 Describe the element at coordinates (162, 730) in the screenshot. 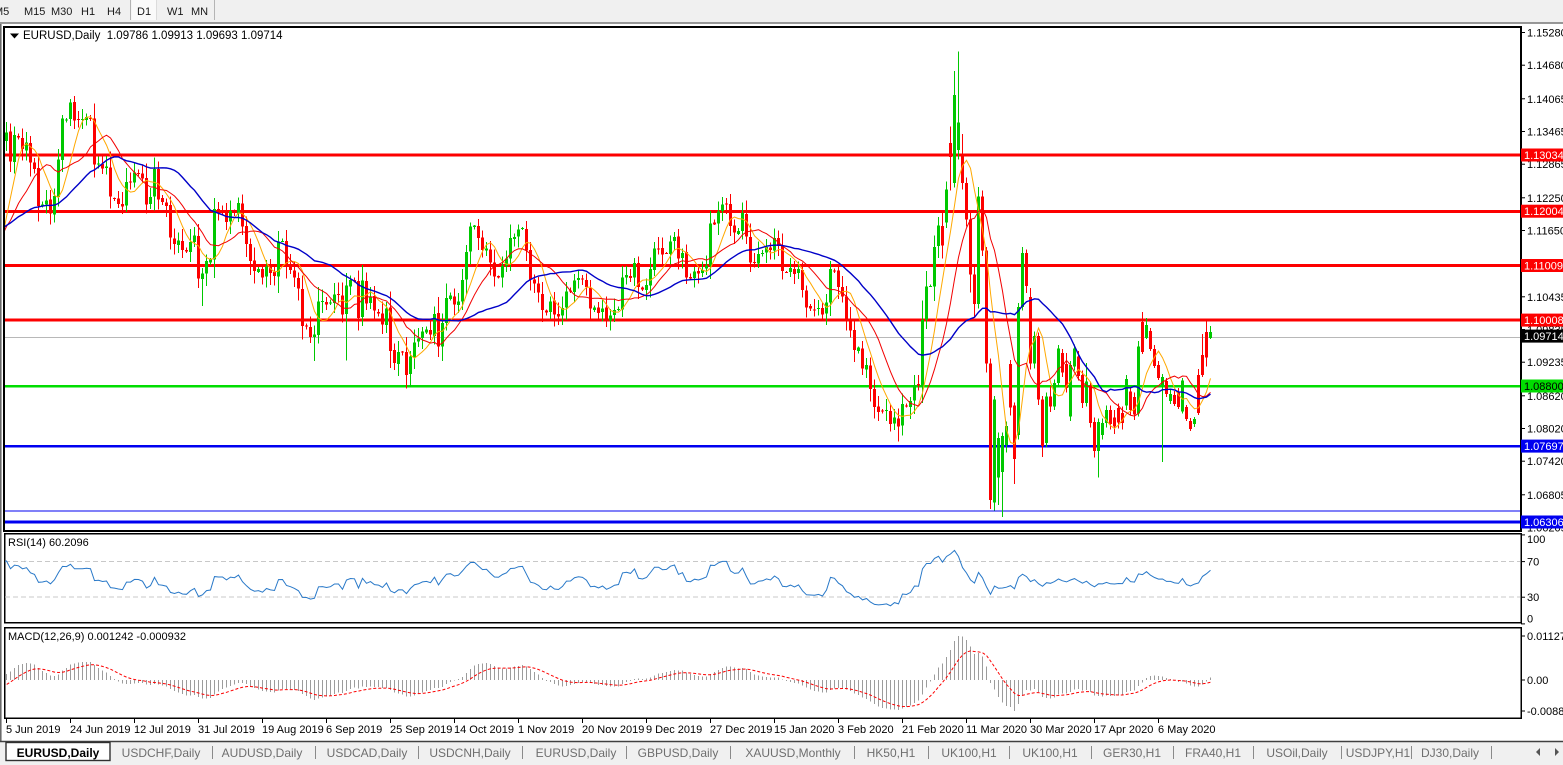

I see `svg-text: 12 Jul 2019` at that location.